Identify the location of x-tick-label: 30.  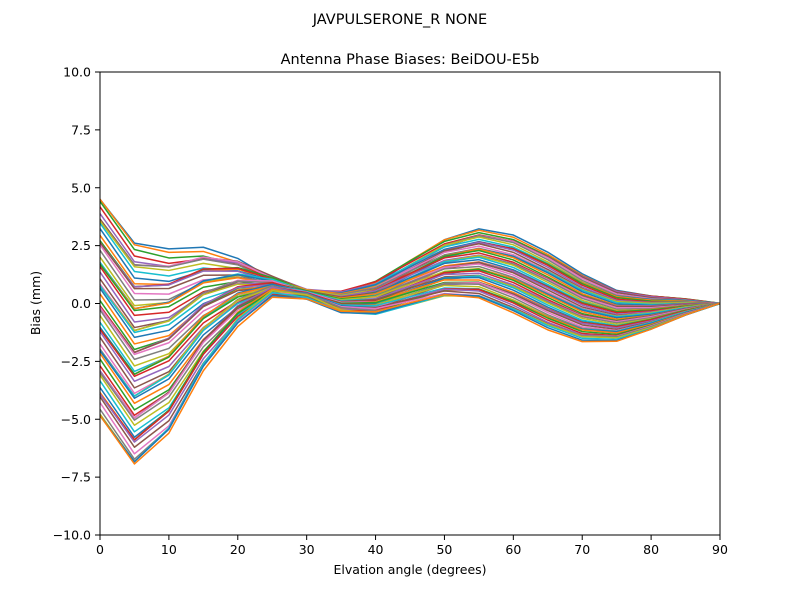
(307, 549).